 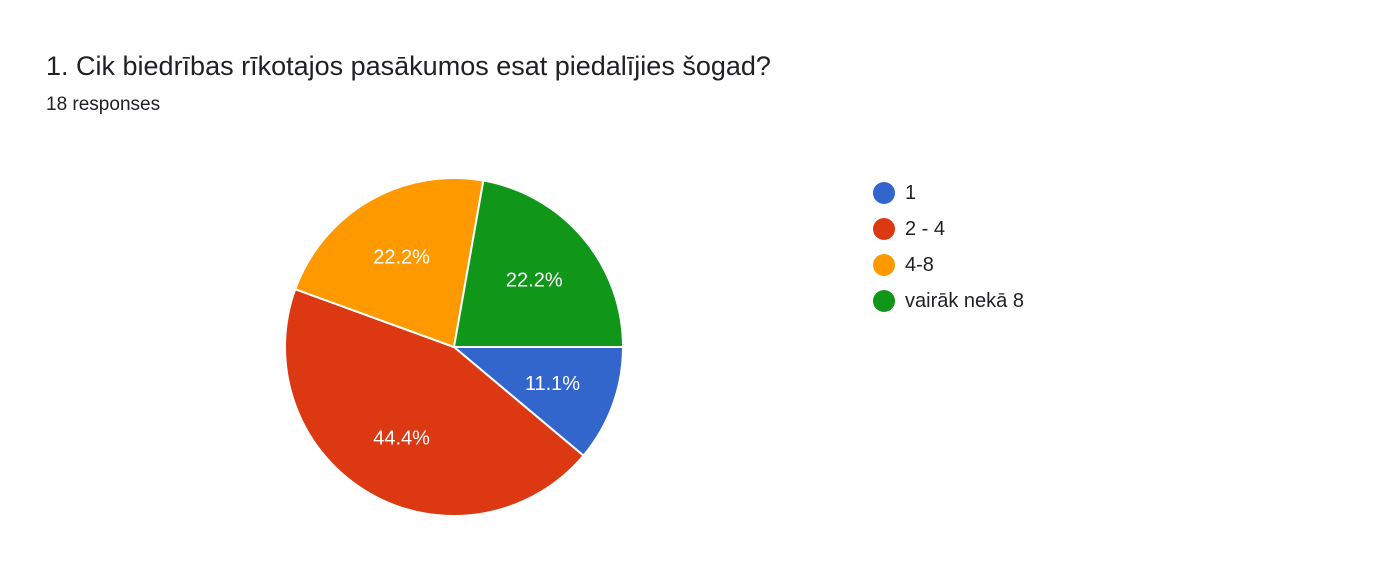 What do you see at coordinates (964, 300) in the screenshot?
I see `legend-label-4: vairāk nekā 8` at bounding box center [964, 300].